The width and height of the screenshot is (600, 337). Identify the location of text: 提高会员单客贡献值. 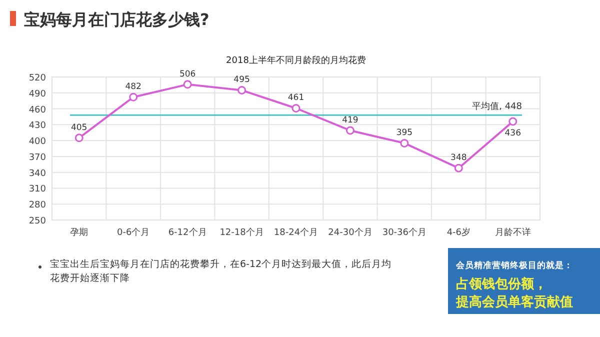
(514, 302).